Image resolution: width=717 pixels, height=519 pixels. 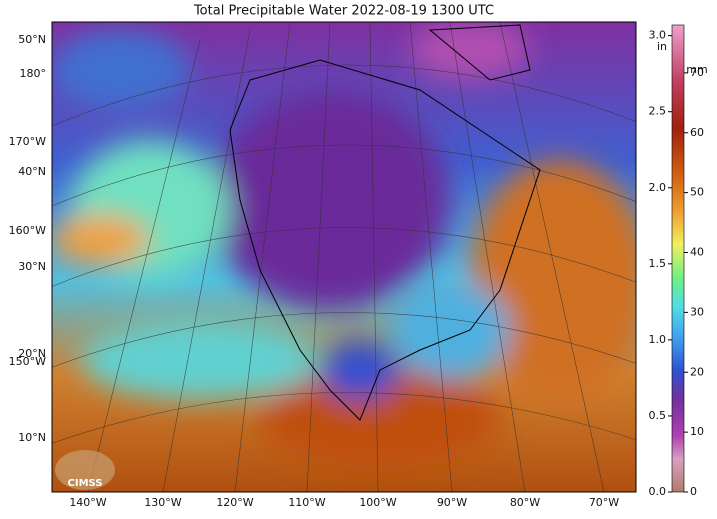 What do you see at coordinates (658, 491) in the screenshot?
I see `in-tick-label: 0.0` at bounding box center [658, 491].